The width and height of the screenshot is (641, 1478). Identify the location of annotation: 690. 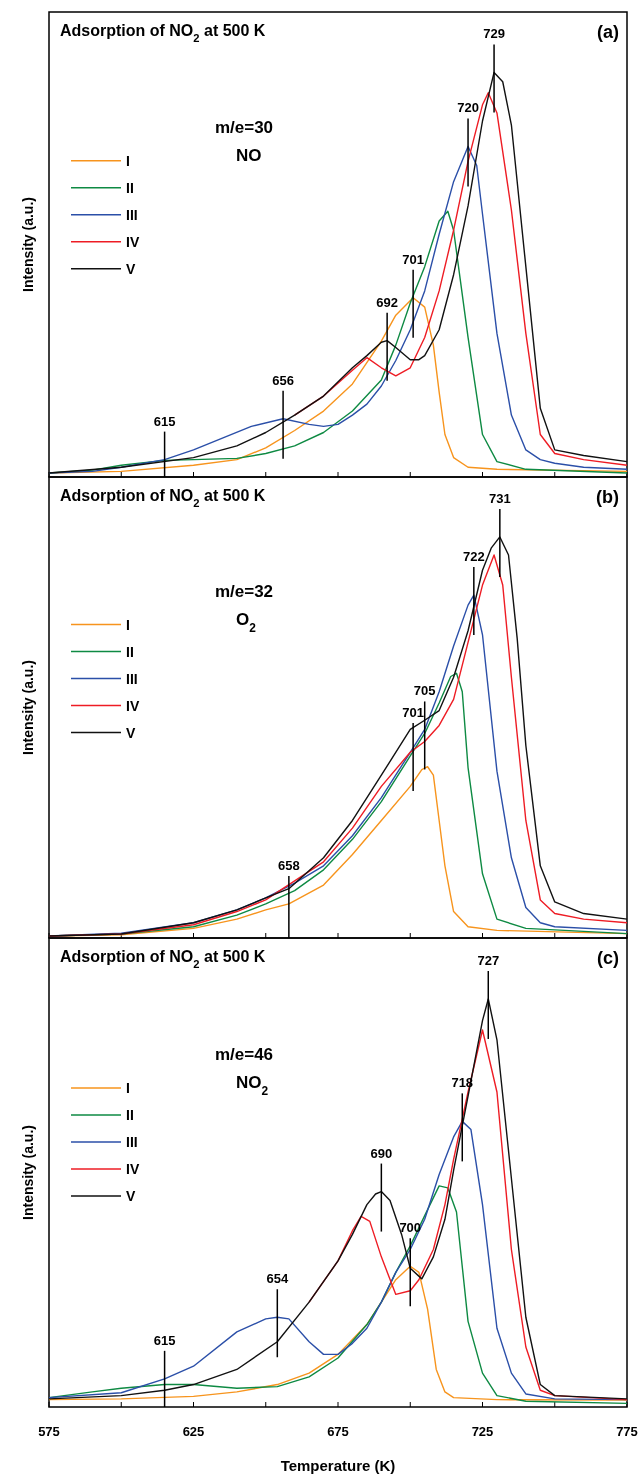
(381, 1153).